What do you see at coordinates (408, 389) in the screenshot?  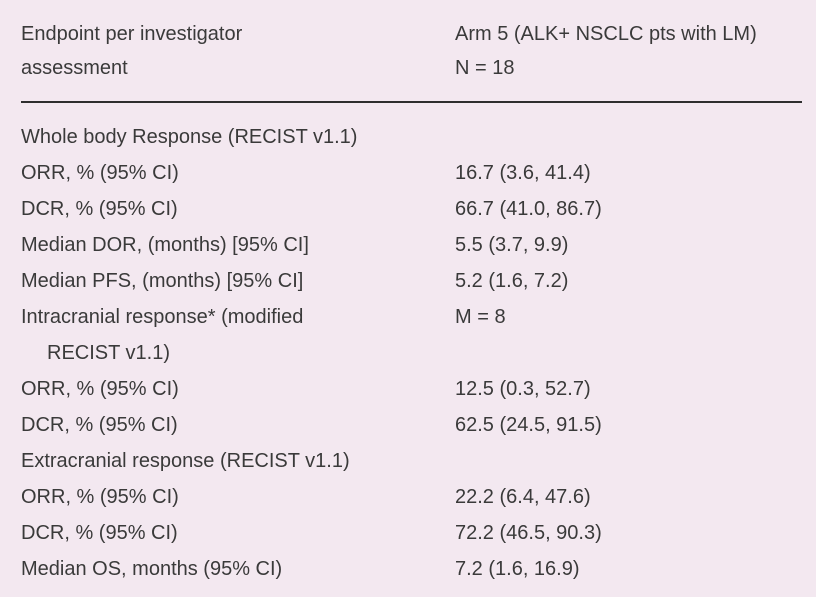 I see `table-row: ORR, % (95% CI) 12.5 (0.3, 52.7)` at bounding box center [408, 389].